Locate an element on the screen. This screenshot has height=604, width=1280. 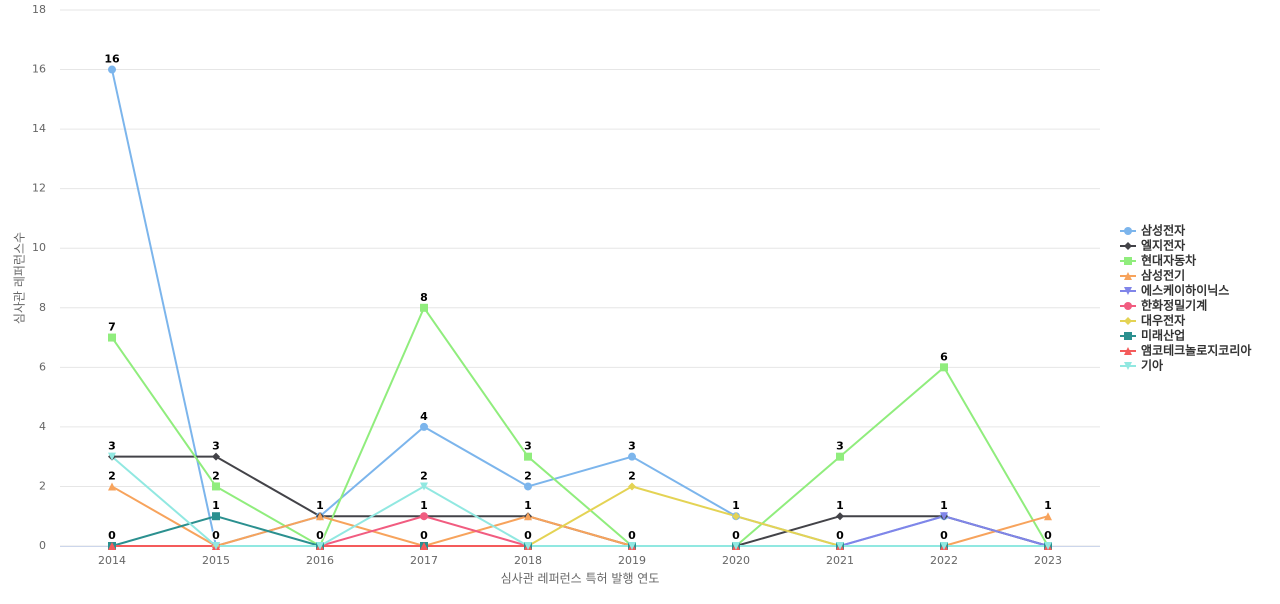
legend-item: 현대자동차 is located at coordinates (1158, 260).